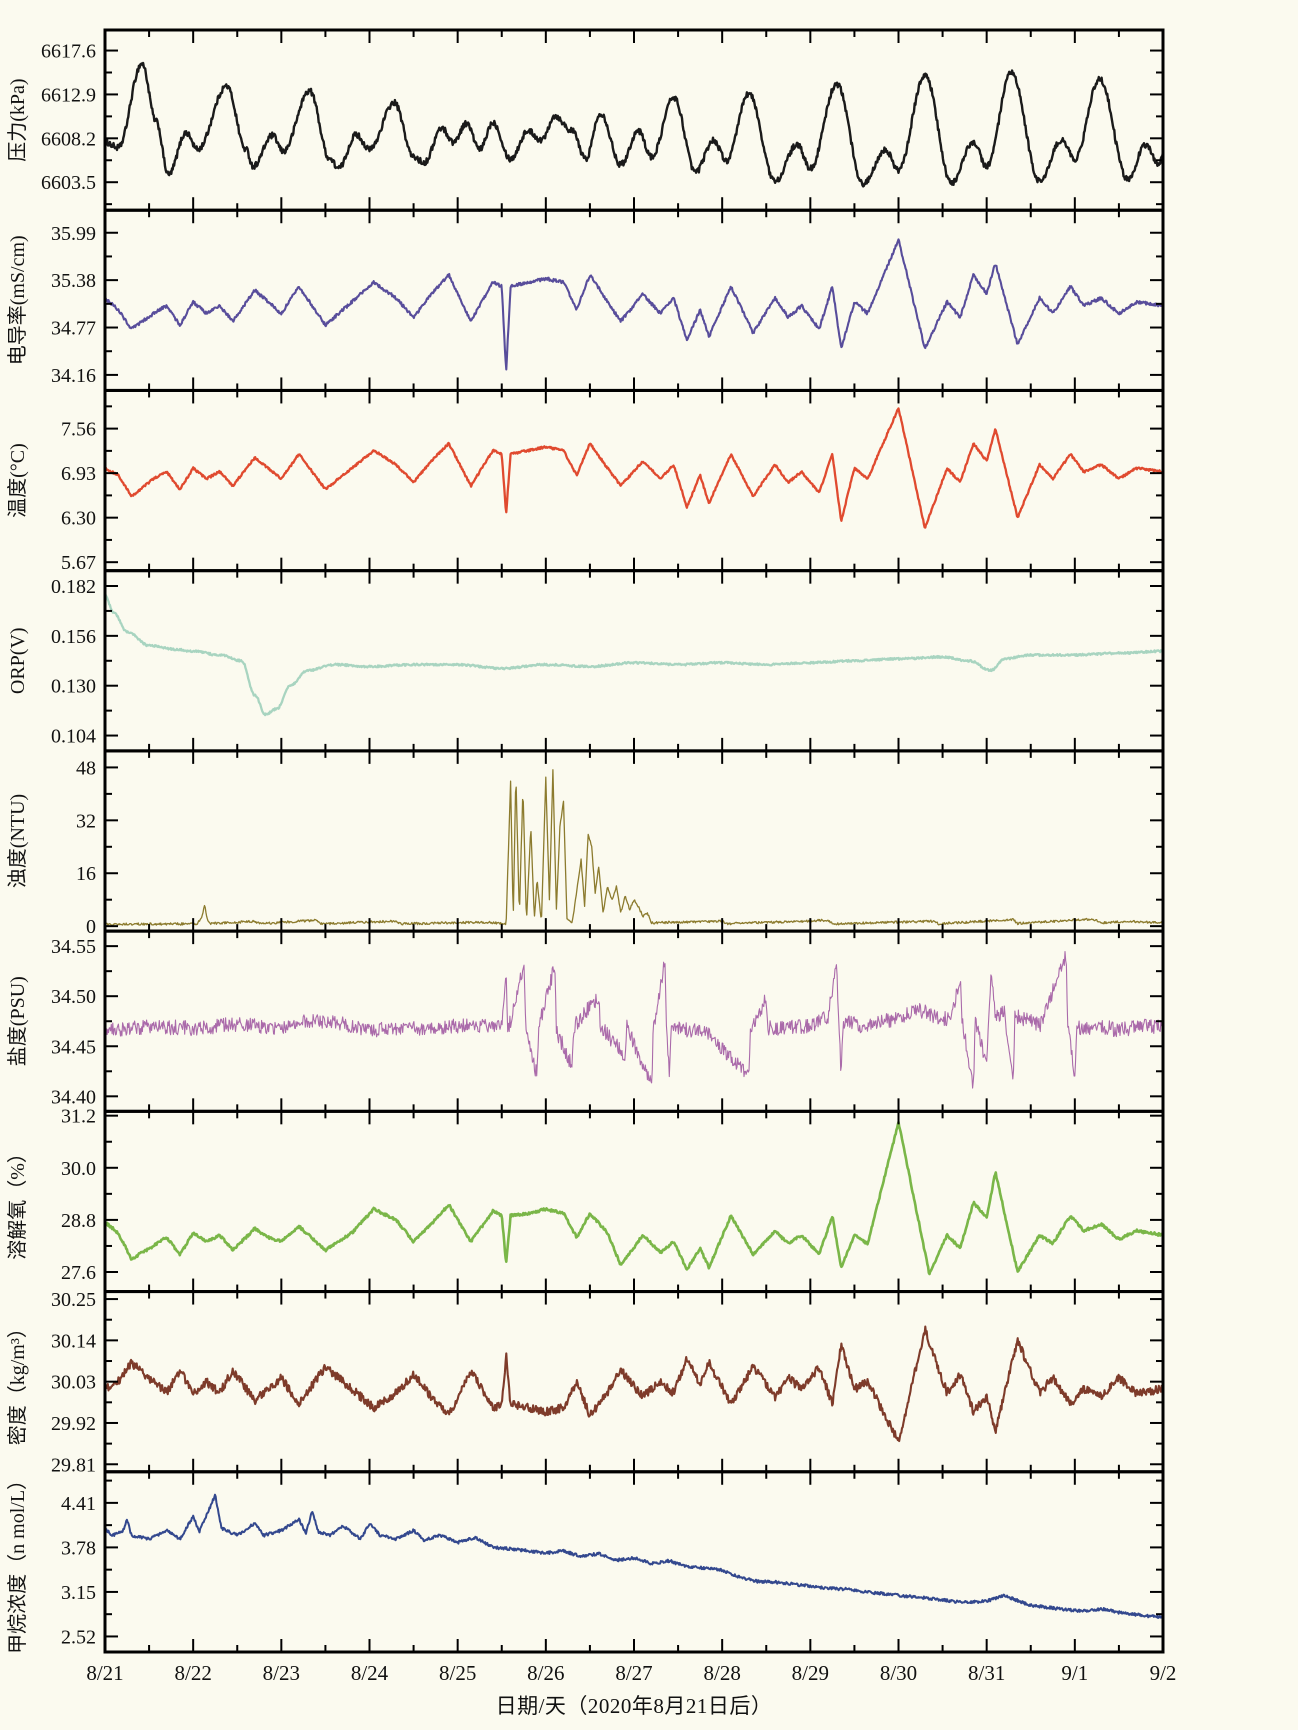  I want to click on series-density-line, so click(634, 1384).